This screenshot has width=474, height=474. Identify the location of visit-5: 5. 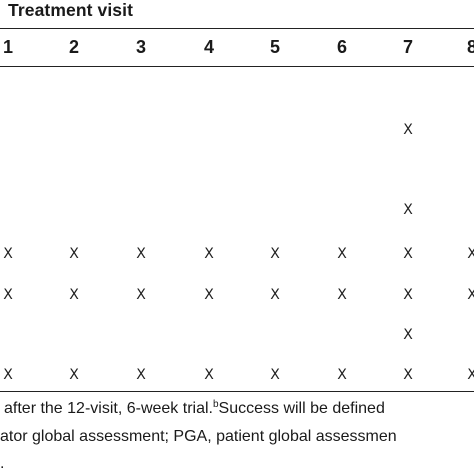
(274, 47).